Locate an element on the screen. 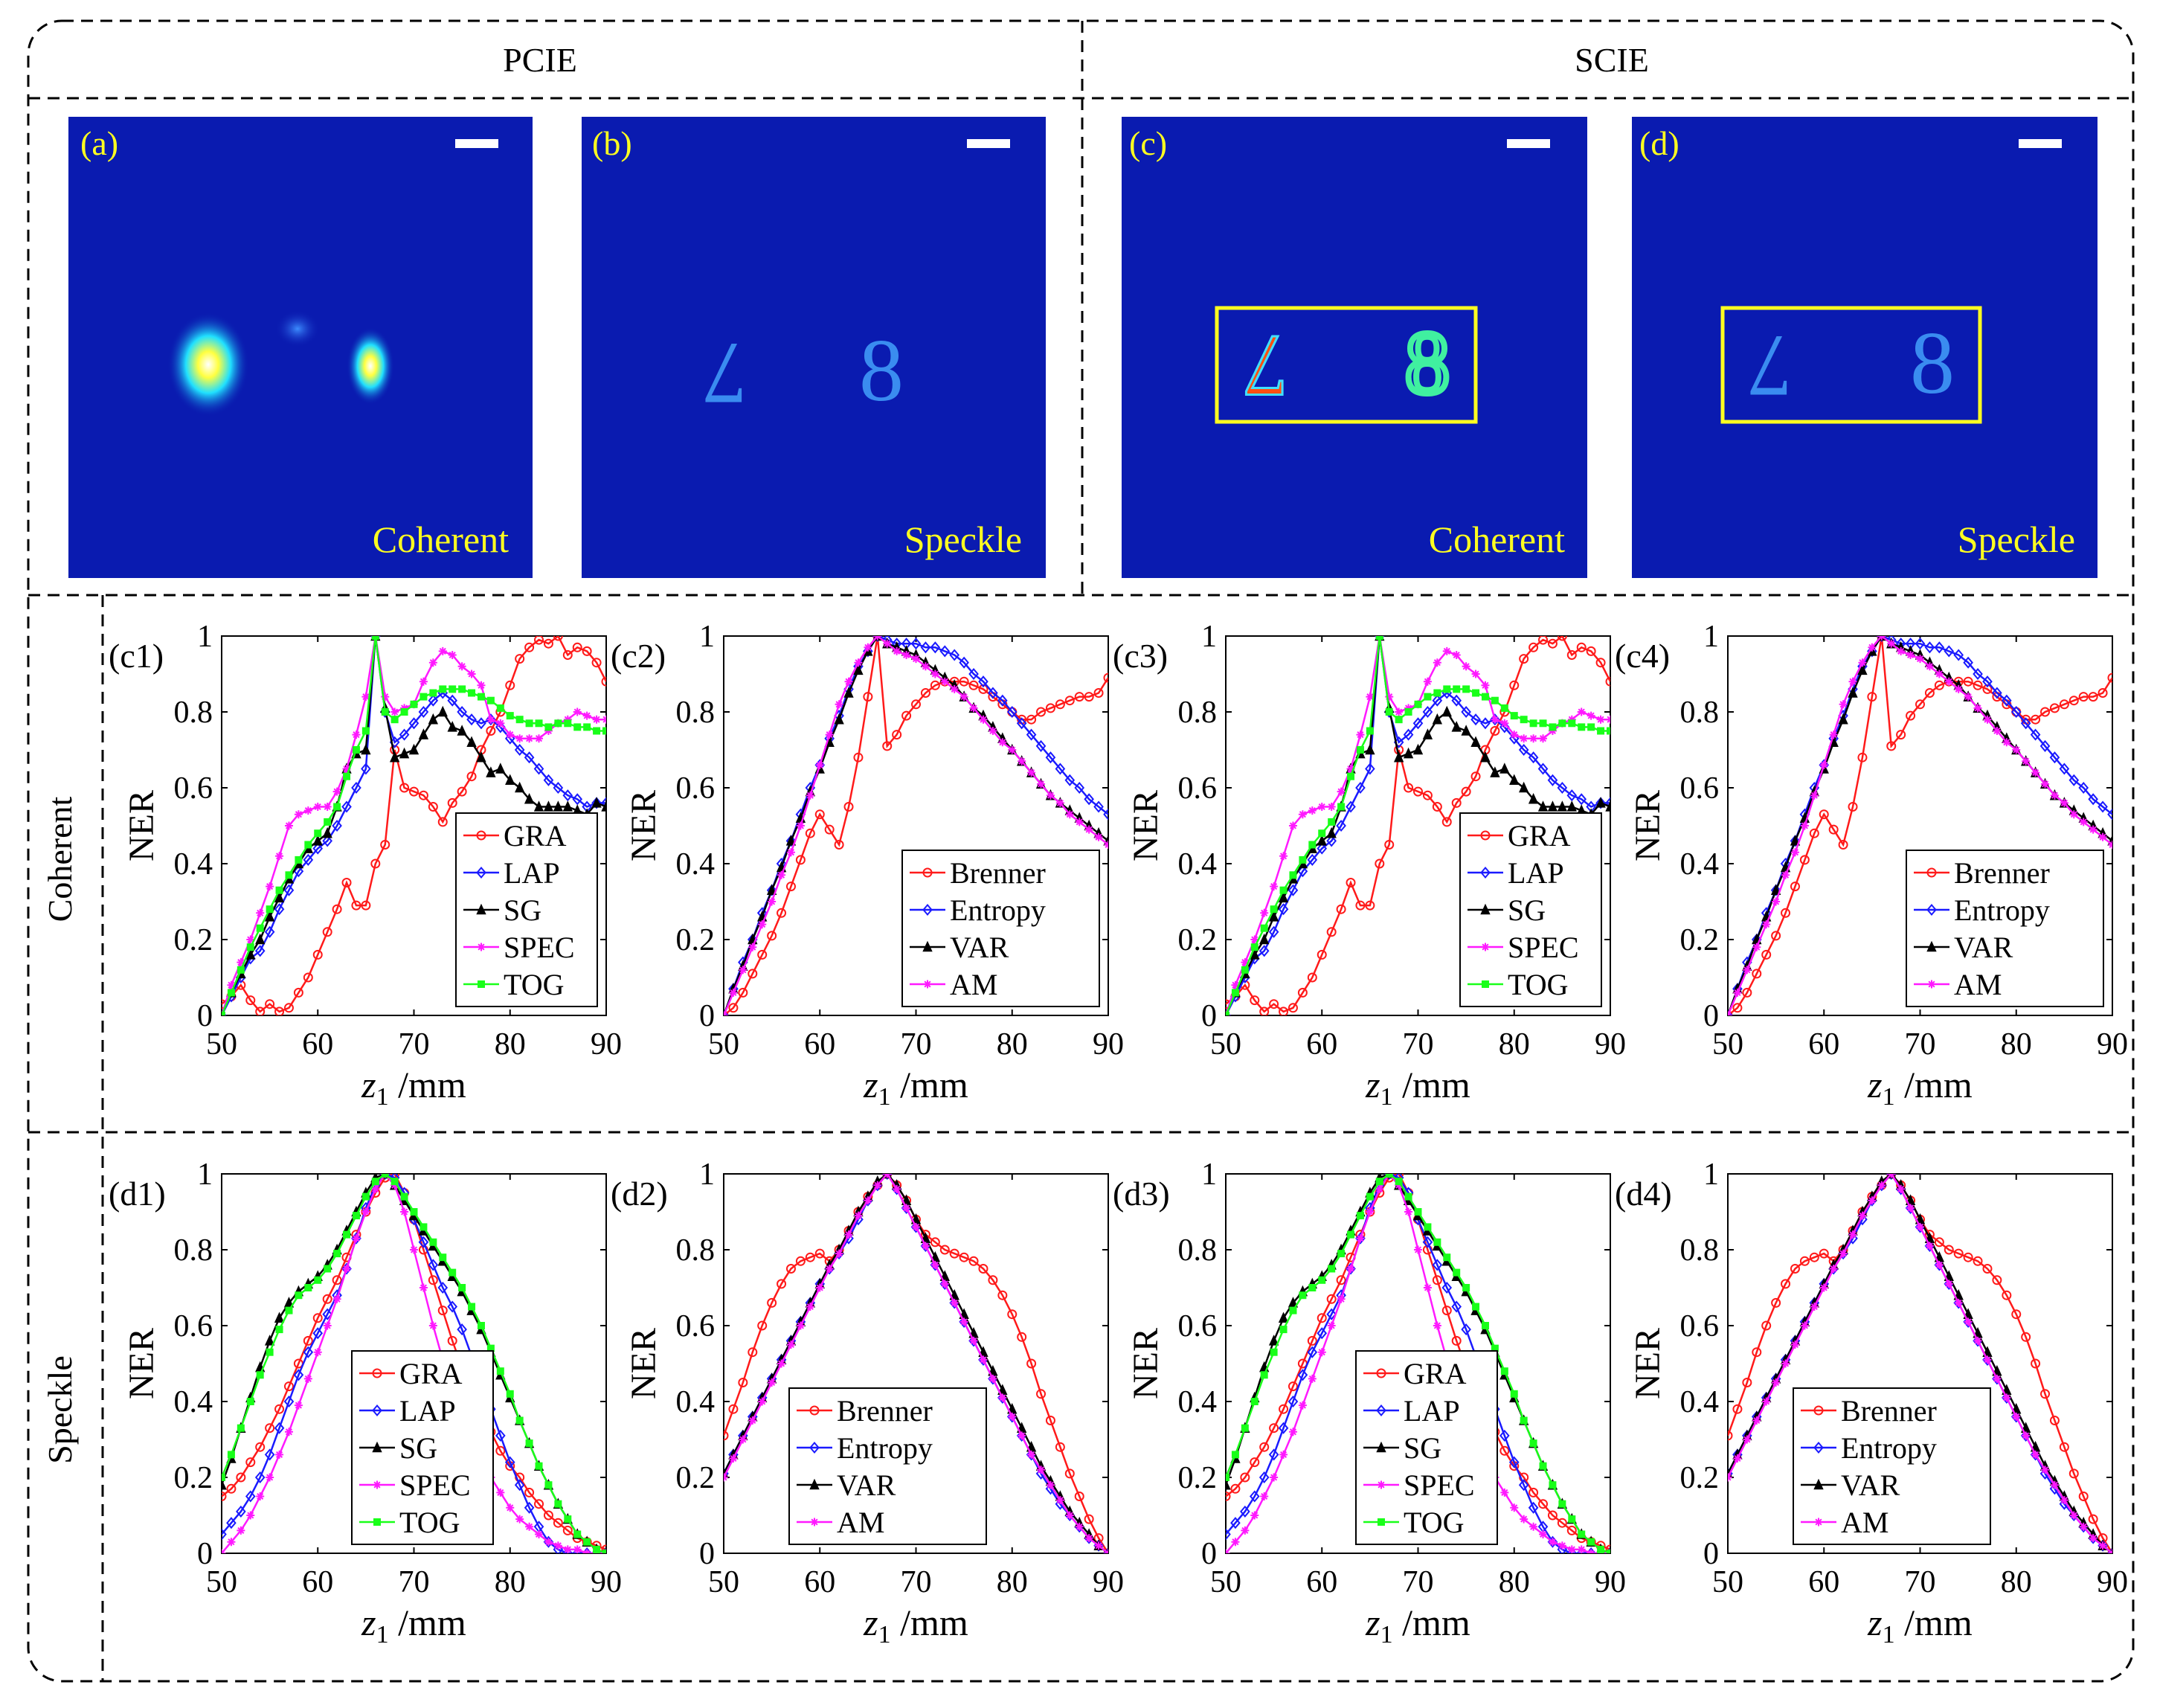 Image resolution: width=2157 pixels, height=1708 pixels. chart-d1-ytick-label: 0 is located at coordinates (205, 1554).